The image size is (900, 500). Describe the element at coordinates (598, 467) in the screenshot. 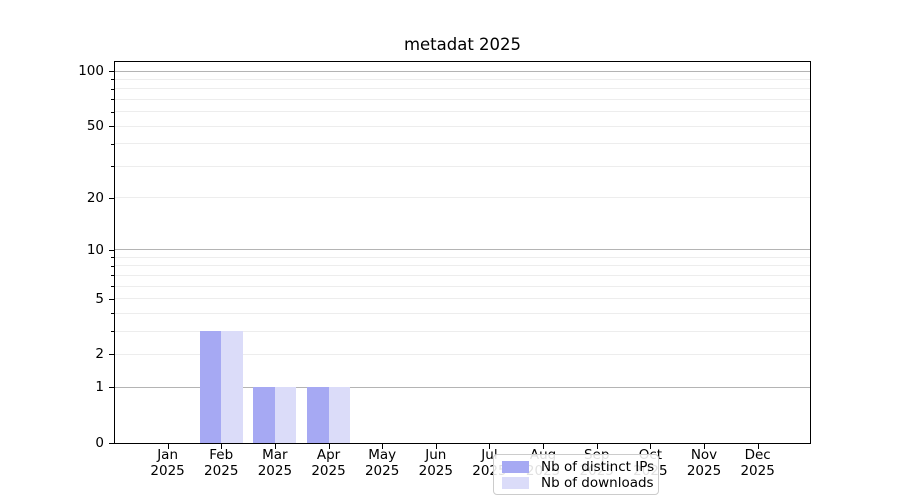

I see `legend-label-distinct-ips: Nb of distinct IPs` at that location.